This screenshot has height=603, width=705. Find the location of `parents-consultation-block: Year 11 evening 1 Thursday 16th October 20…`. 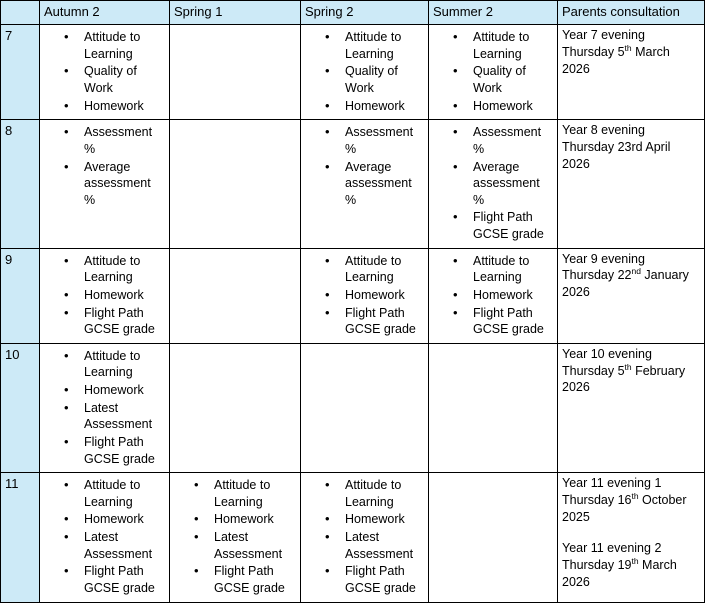

parents-consultation-block: Year 11 evening 1 Thursday 16th October 20… is located at coordinates (631, 533).